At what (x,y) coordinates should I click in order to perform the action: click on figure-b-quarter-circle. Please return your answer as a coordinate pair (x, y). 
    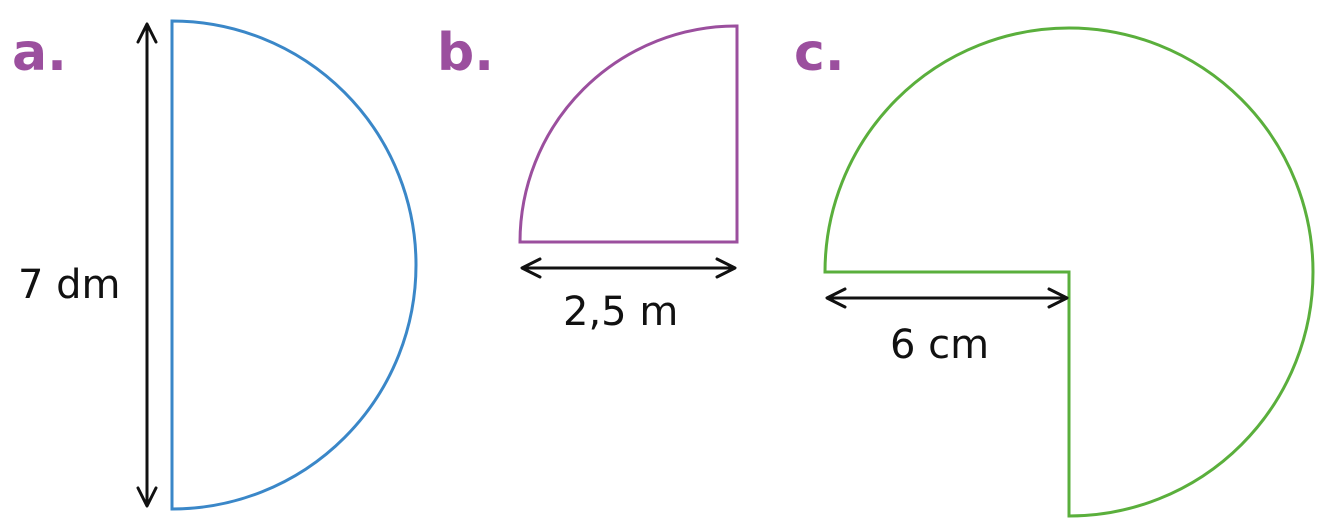
    Looking at the image, I should click on (628, 134).